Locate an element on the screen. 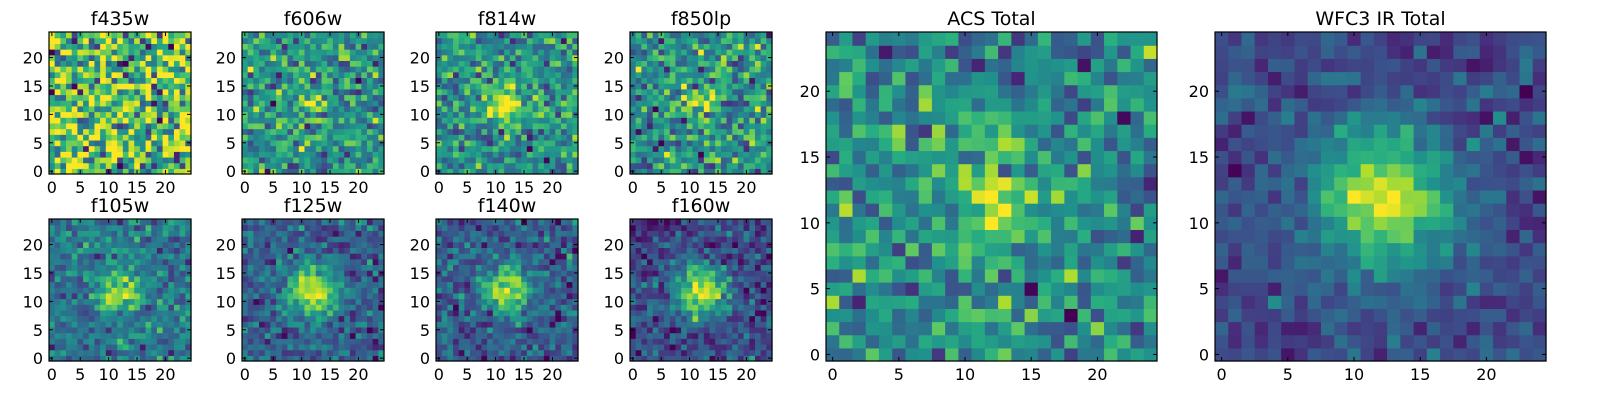 The height and width of the screenshot is (400, 1600). y-tick-label: 0 is located at coordinates (425, 358).